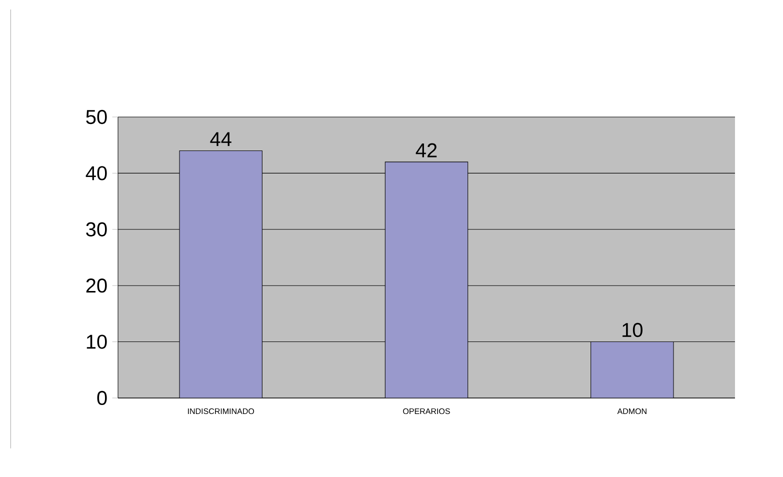  I want to click on y-tick-label: 10, so click(96, 341).